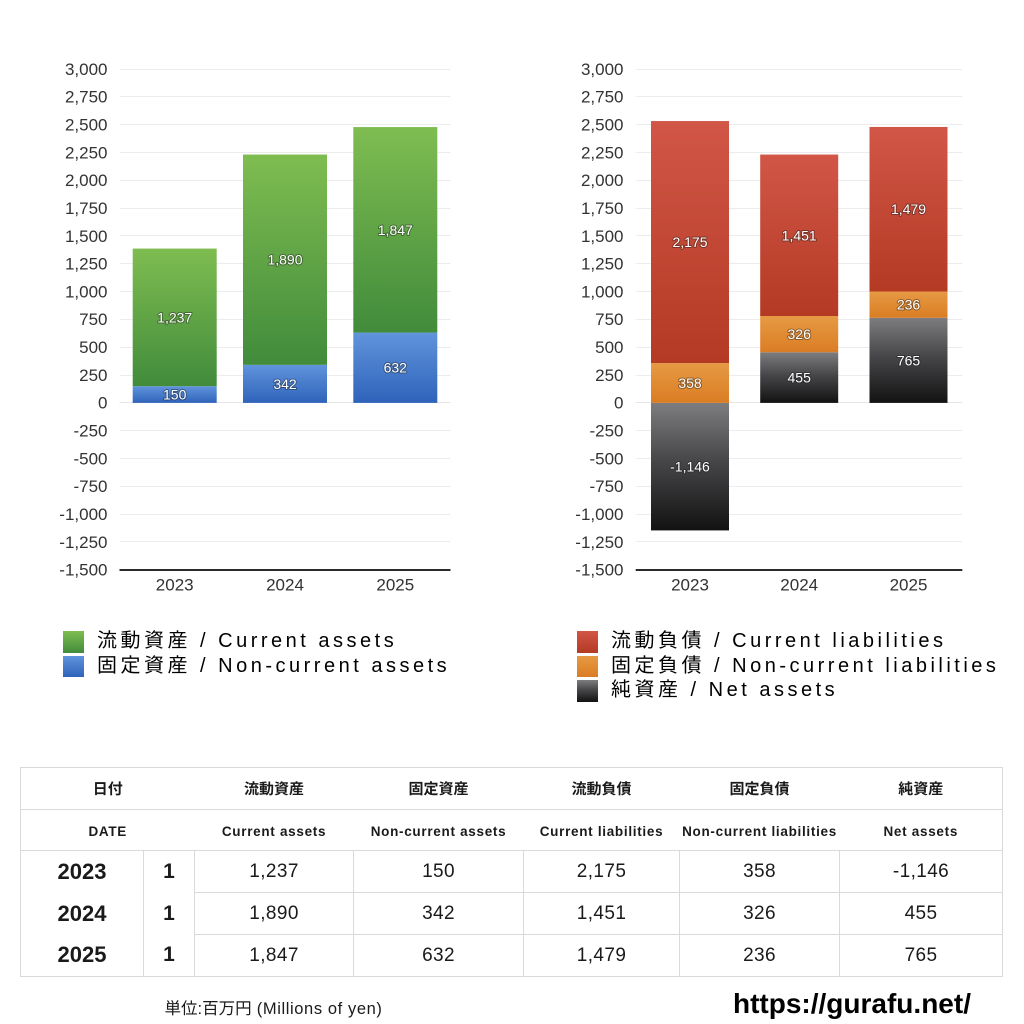 Image resolution: width=1024 pixels, height=1024 pixels. I want to click on svg-text: 455, so click(800, 378).